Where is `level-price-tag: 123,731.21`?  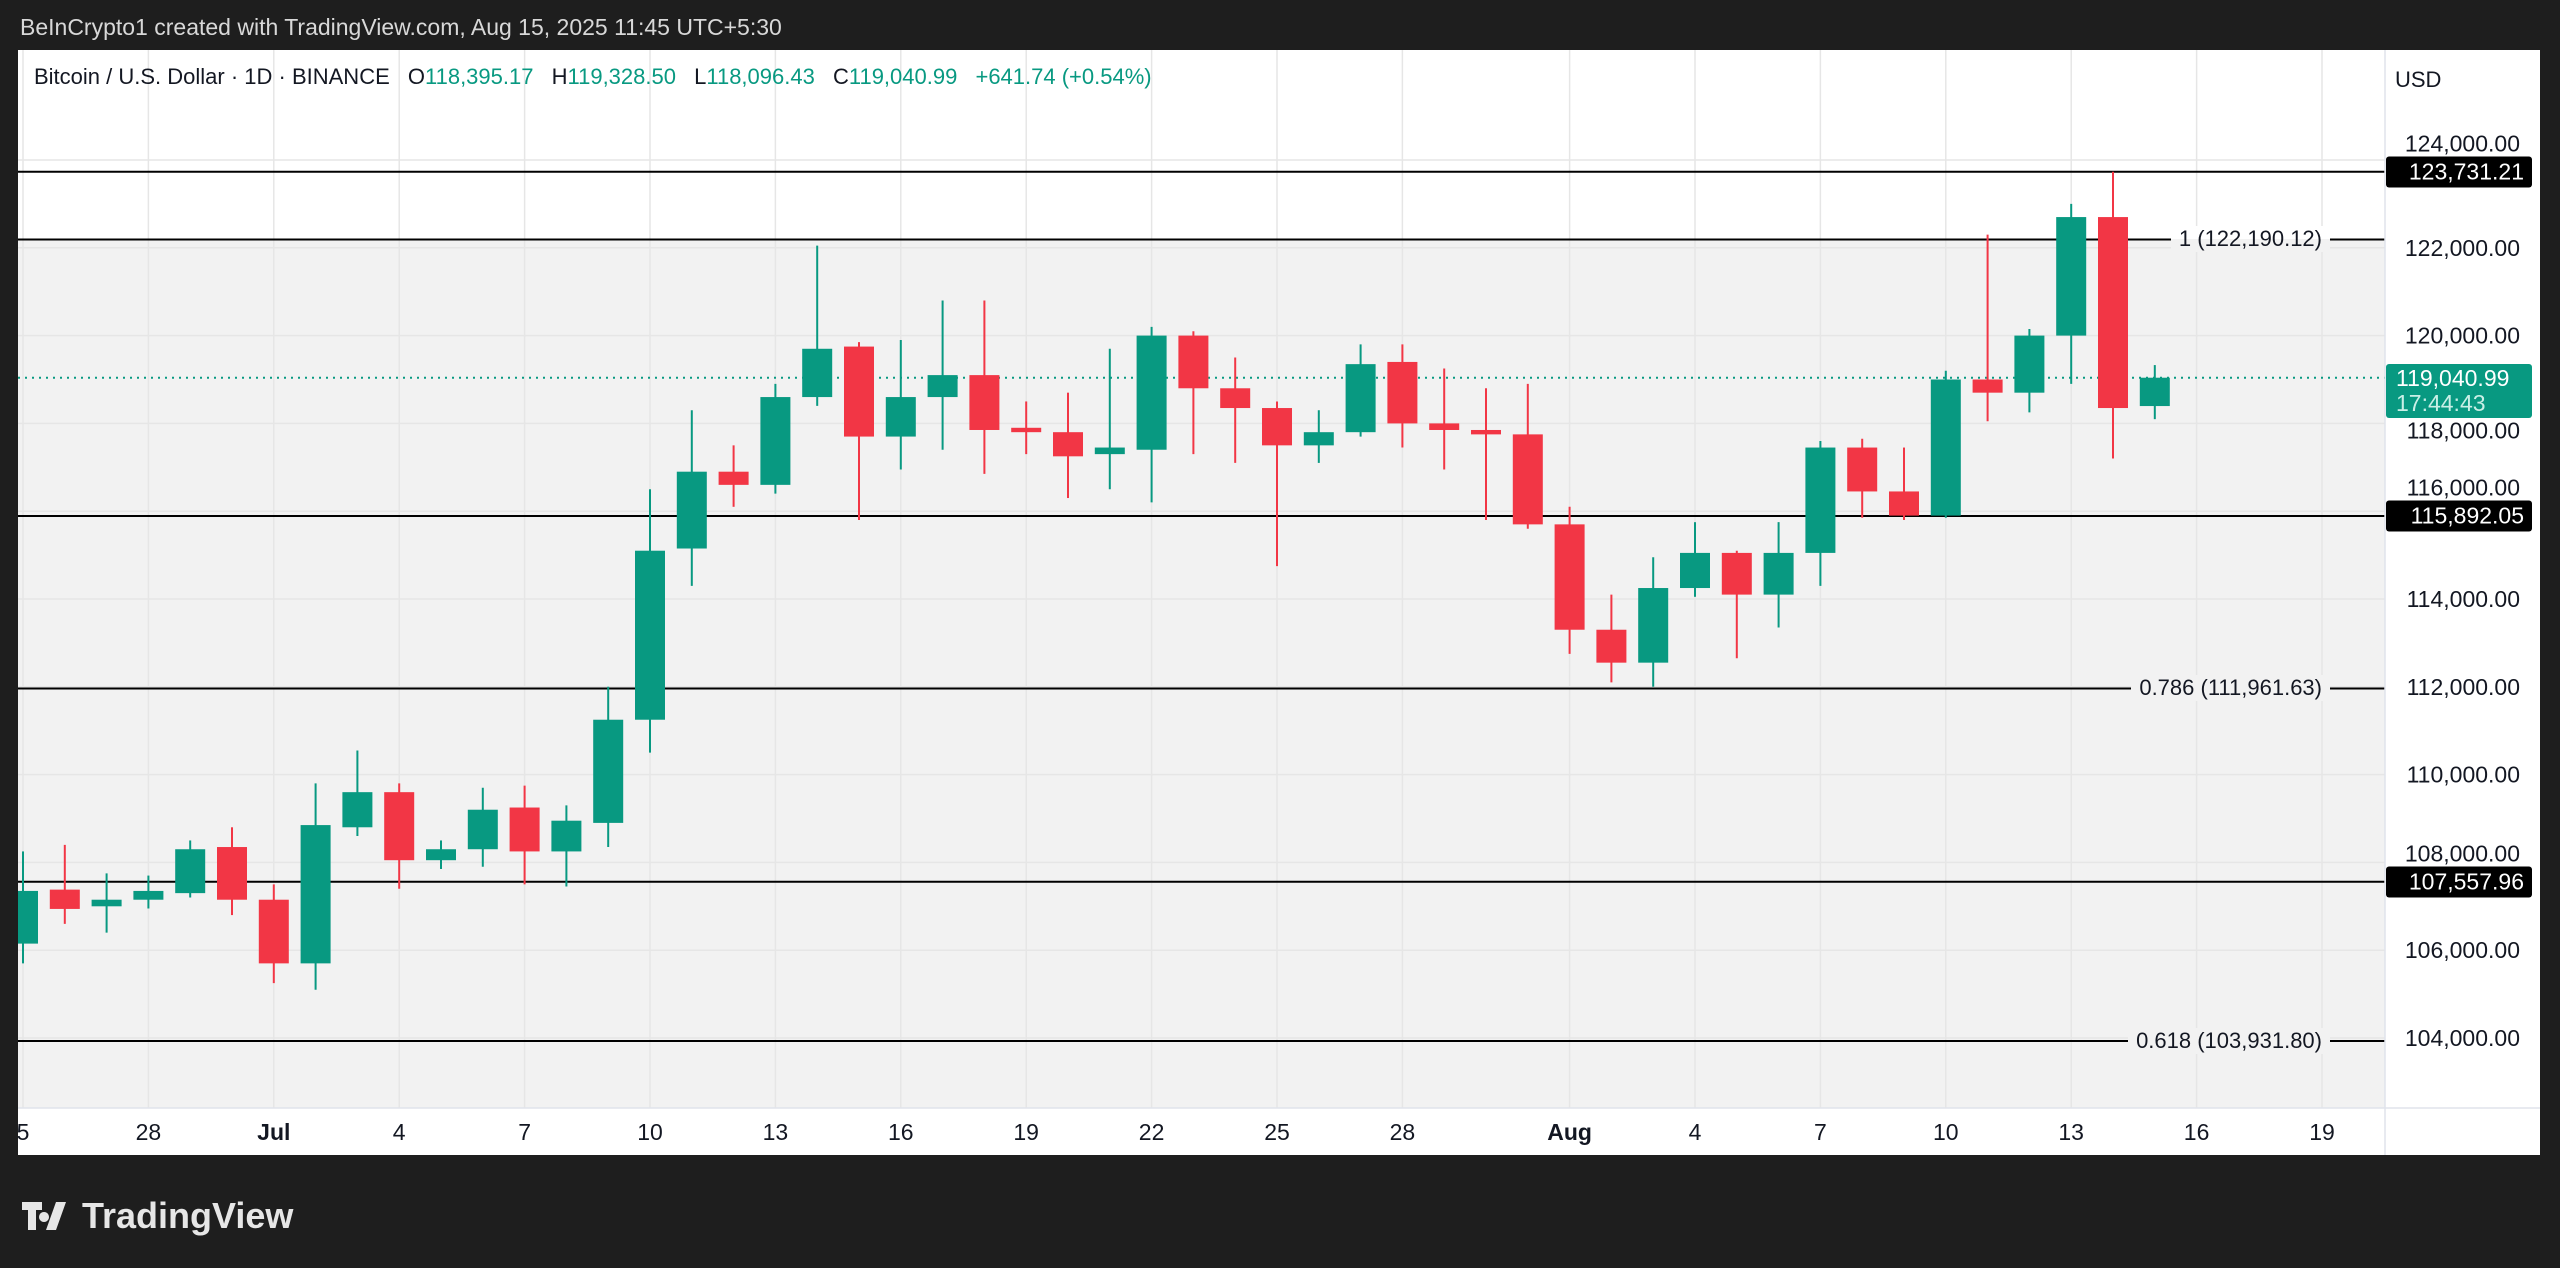 level-price-tag: 123,731.21 is located at coordinates (2459, 172).